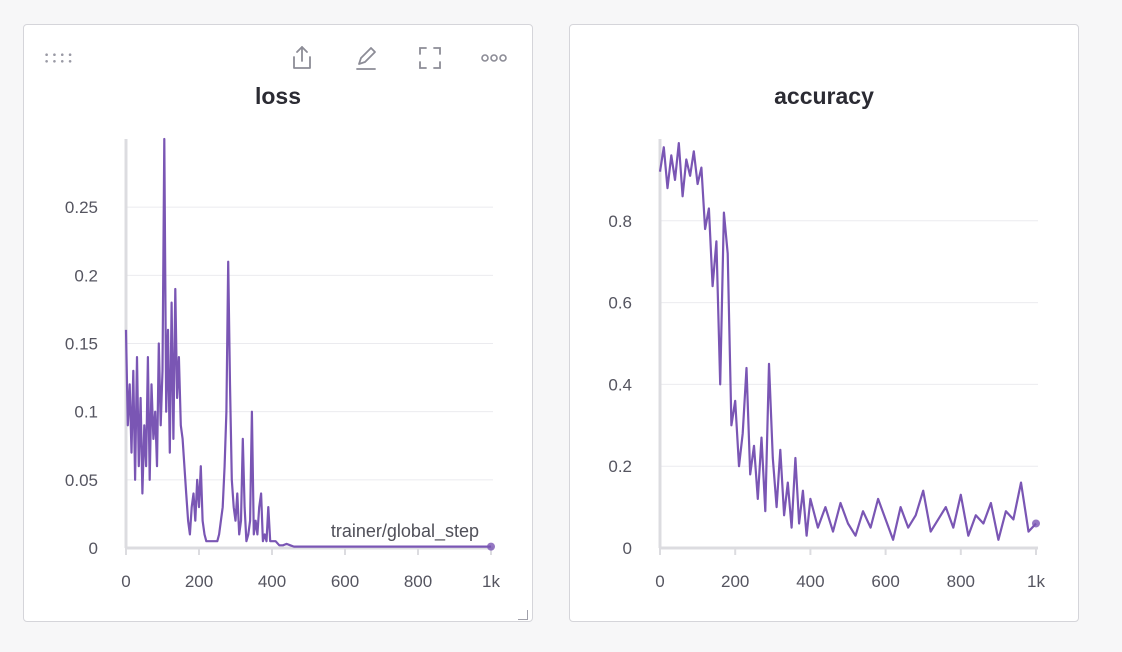  Describe the element at coordinates (59, 58) in the screenshot. I see `drag-handle-icon` at that location.